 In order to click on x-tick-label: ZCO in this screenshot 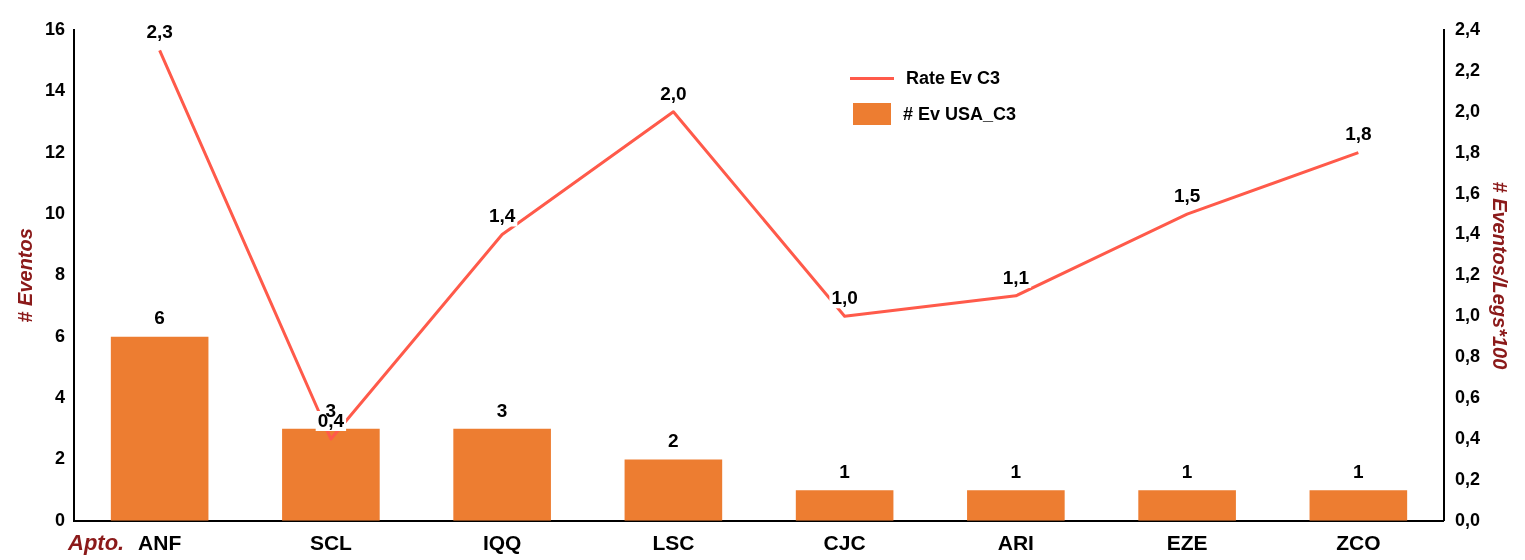, I will do `click(1358, 543)`.